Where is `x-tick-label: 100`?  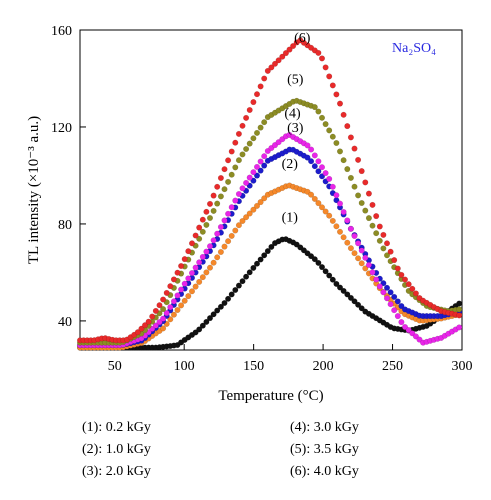
x-tick-label: 100 is located at coordinates (184, 366).